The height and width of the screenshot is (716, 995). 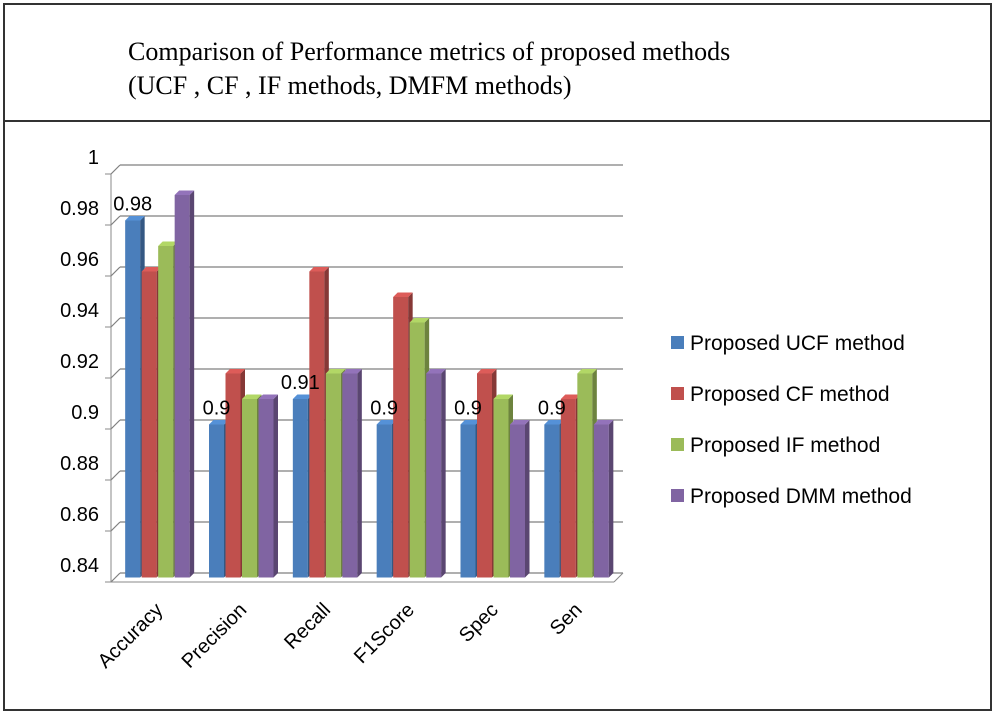 I want to click on y-tick-label: 1, so click(x=93, y=158).